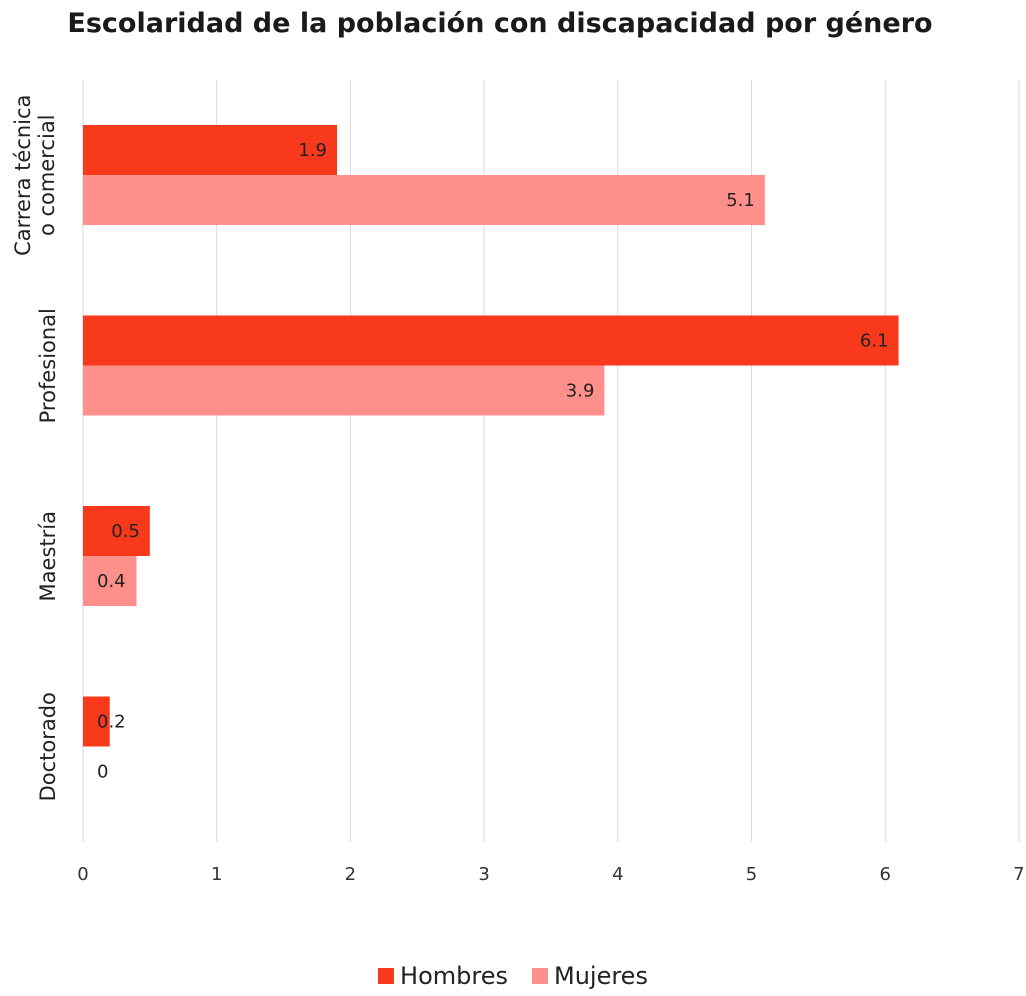 The width and height of the screenshot is (1026, 996). Describe the element at coordinates (125, 531) in the screenshot. I see `data-label: 0.5` at that location.